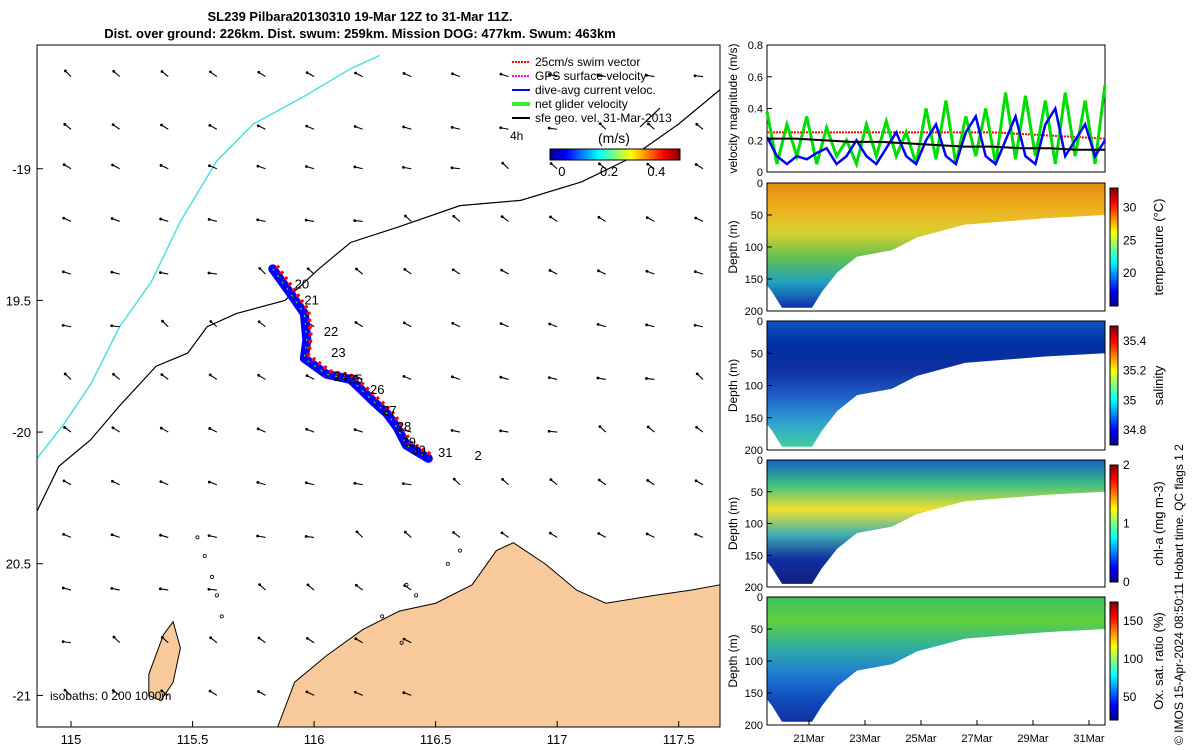 Image resolution: width=1200 pixels, height=750 pixels. Describe the element at coordinates (1133, 659) in the screenshot. I see `colorbar-tick-label: 100` at that location.